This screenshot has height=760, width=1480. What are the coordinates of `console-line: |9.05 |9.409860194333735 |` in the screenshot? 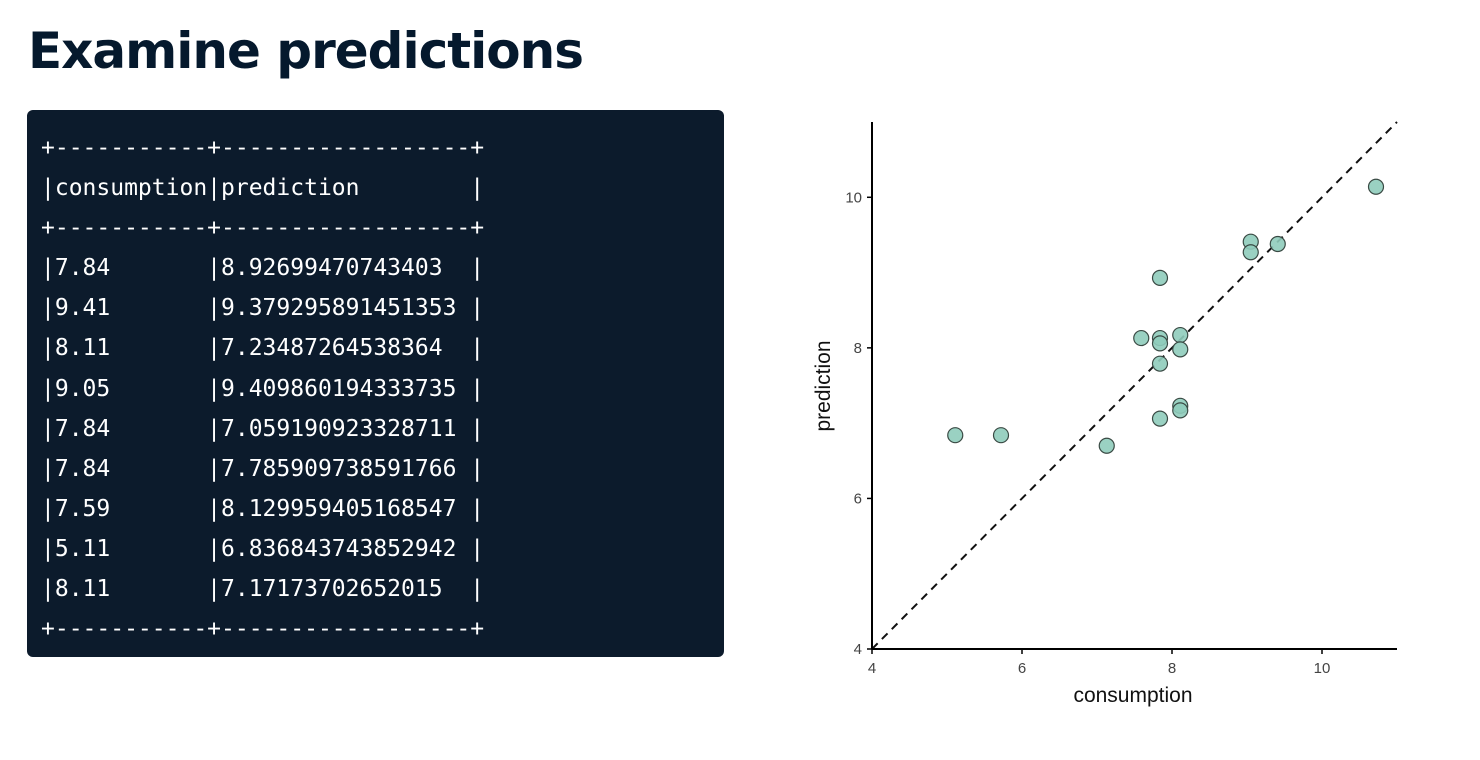 It's located at (263, 388).